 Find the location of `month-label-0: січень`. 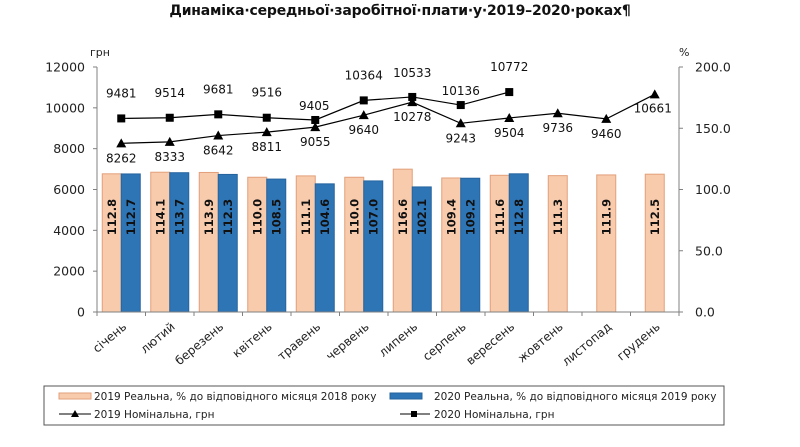

month-label-0: січень is located at coordinates (109, 338).